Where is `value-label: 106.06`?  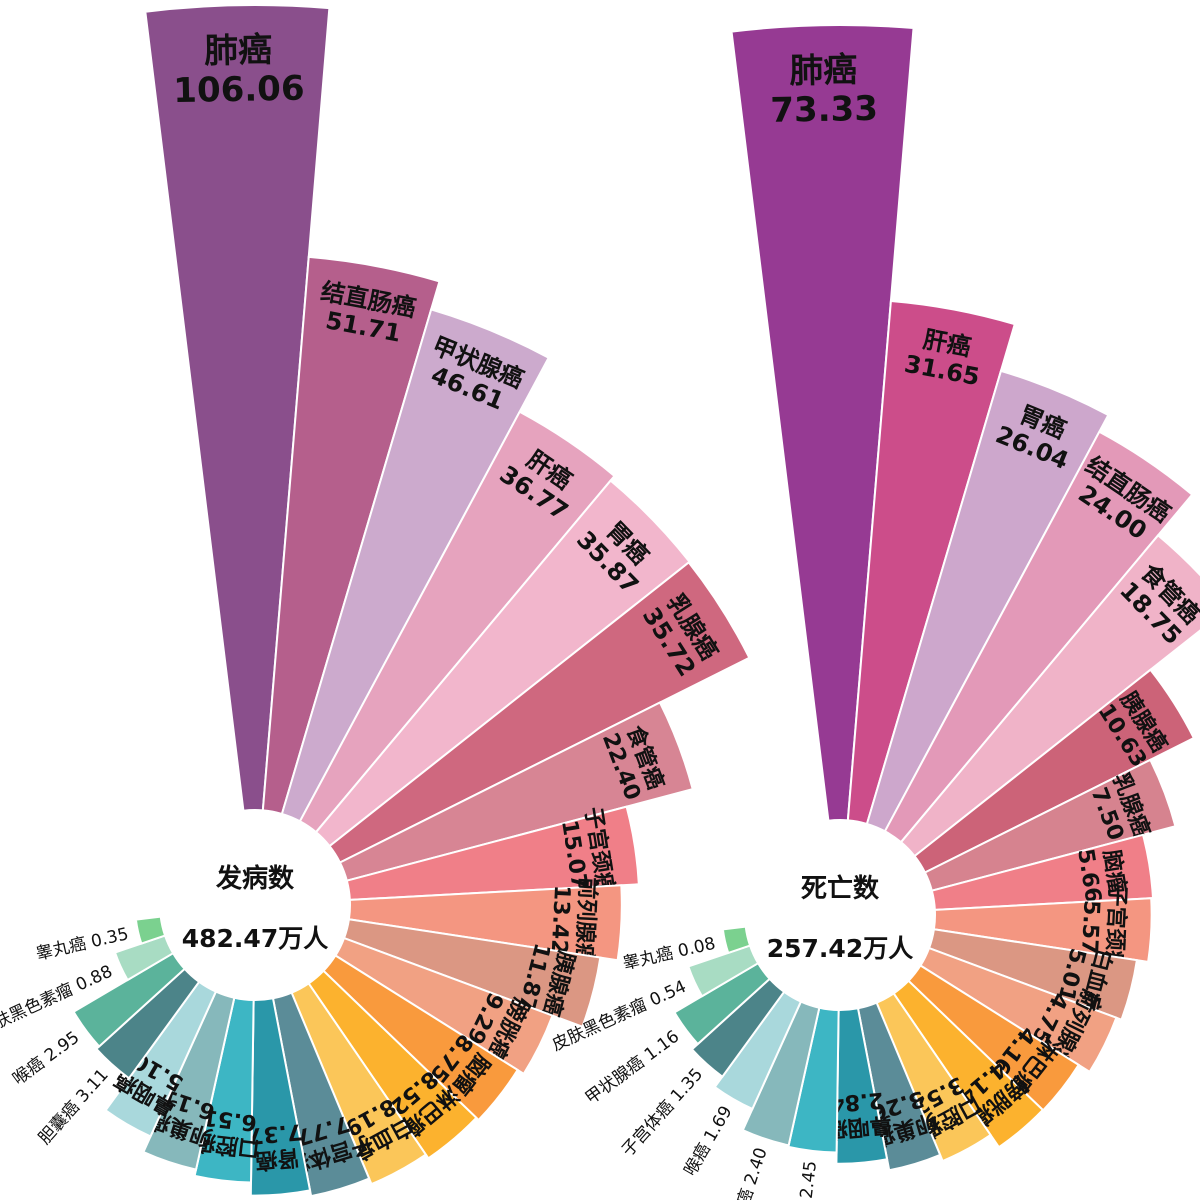 value-label: 106.06 is located at coordinates (239, 90).